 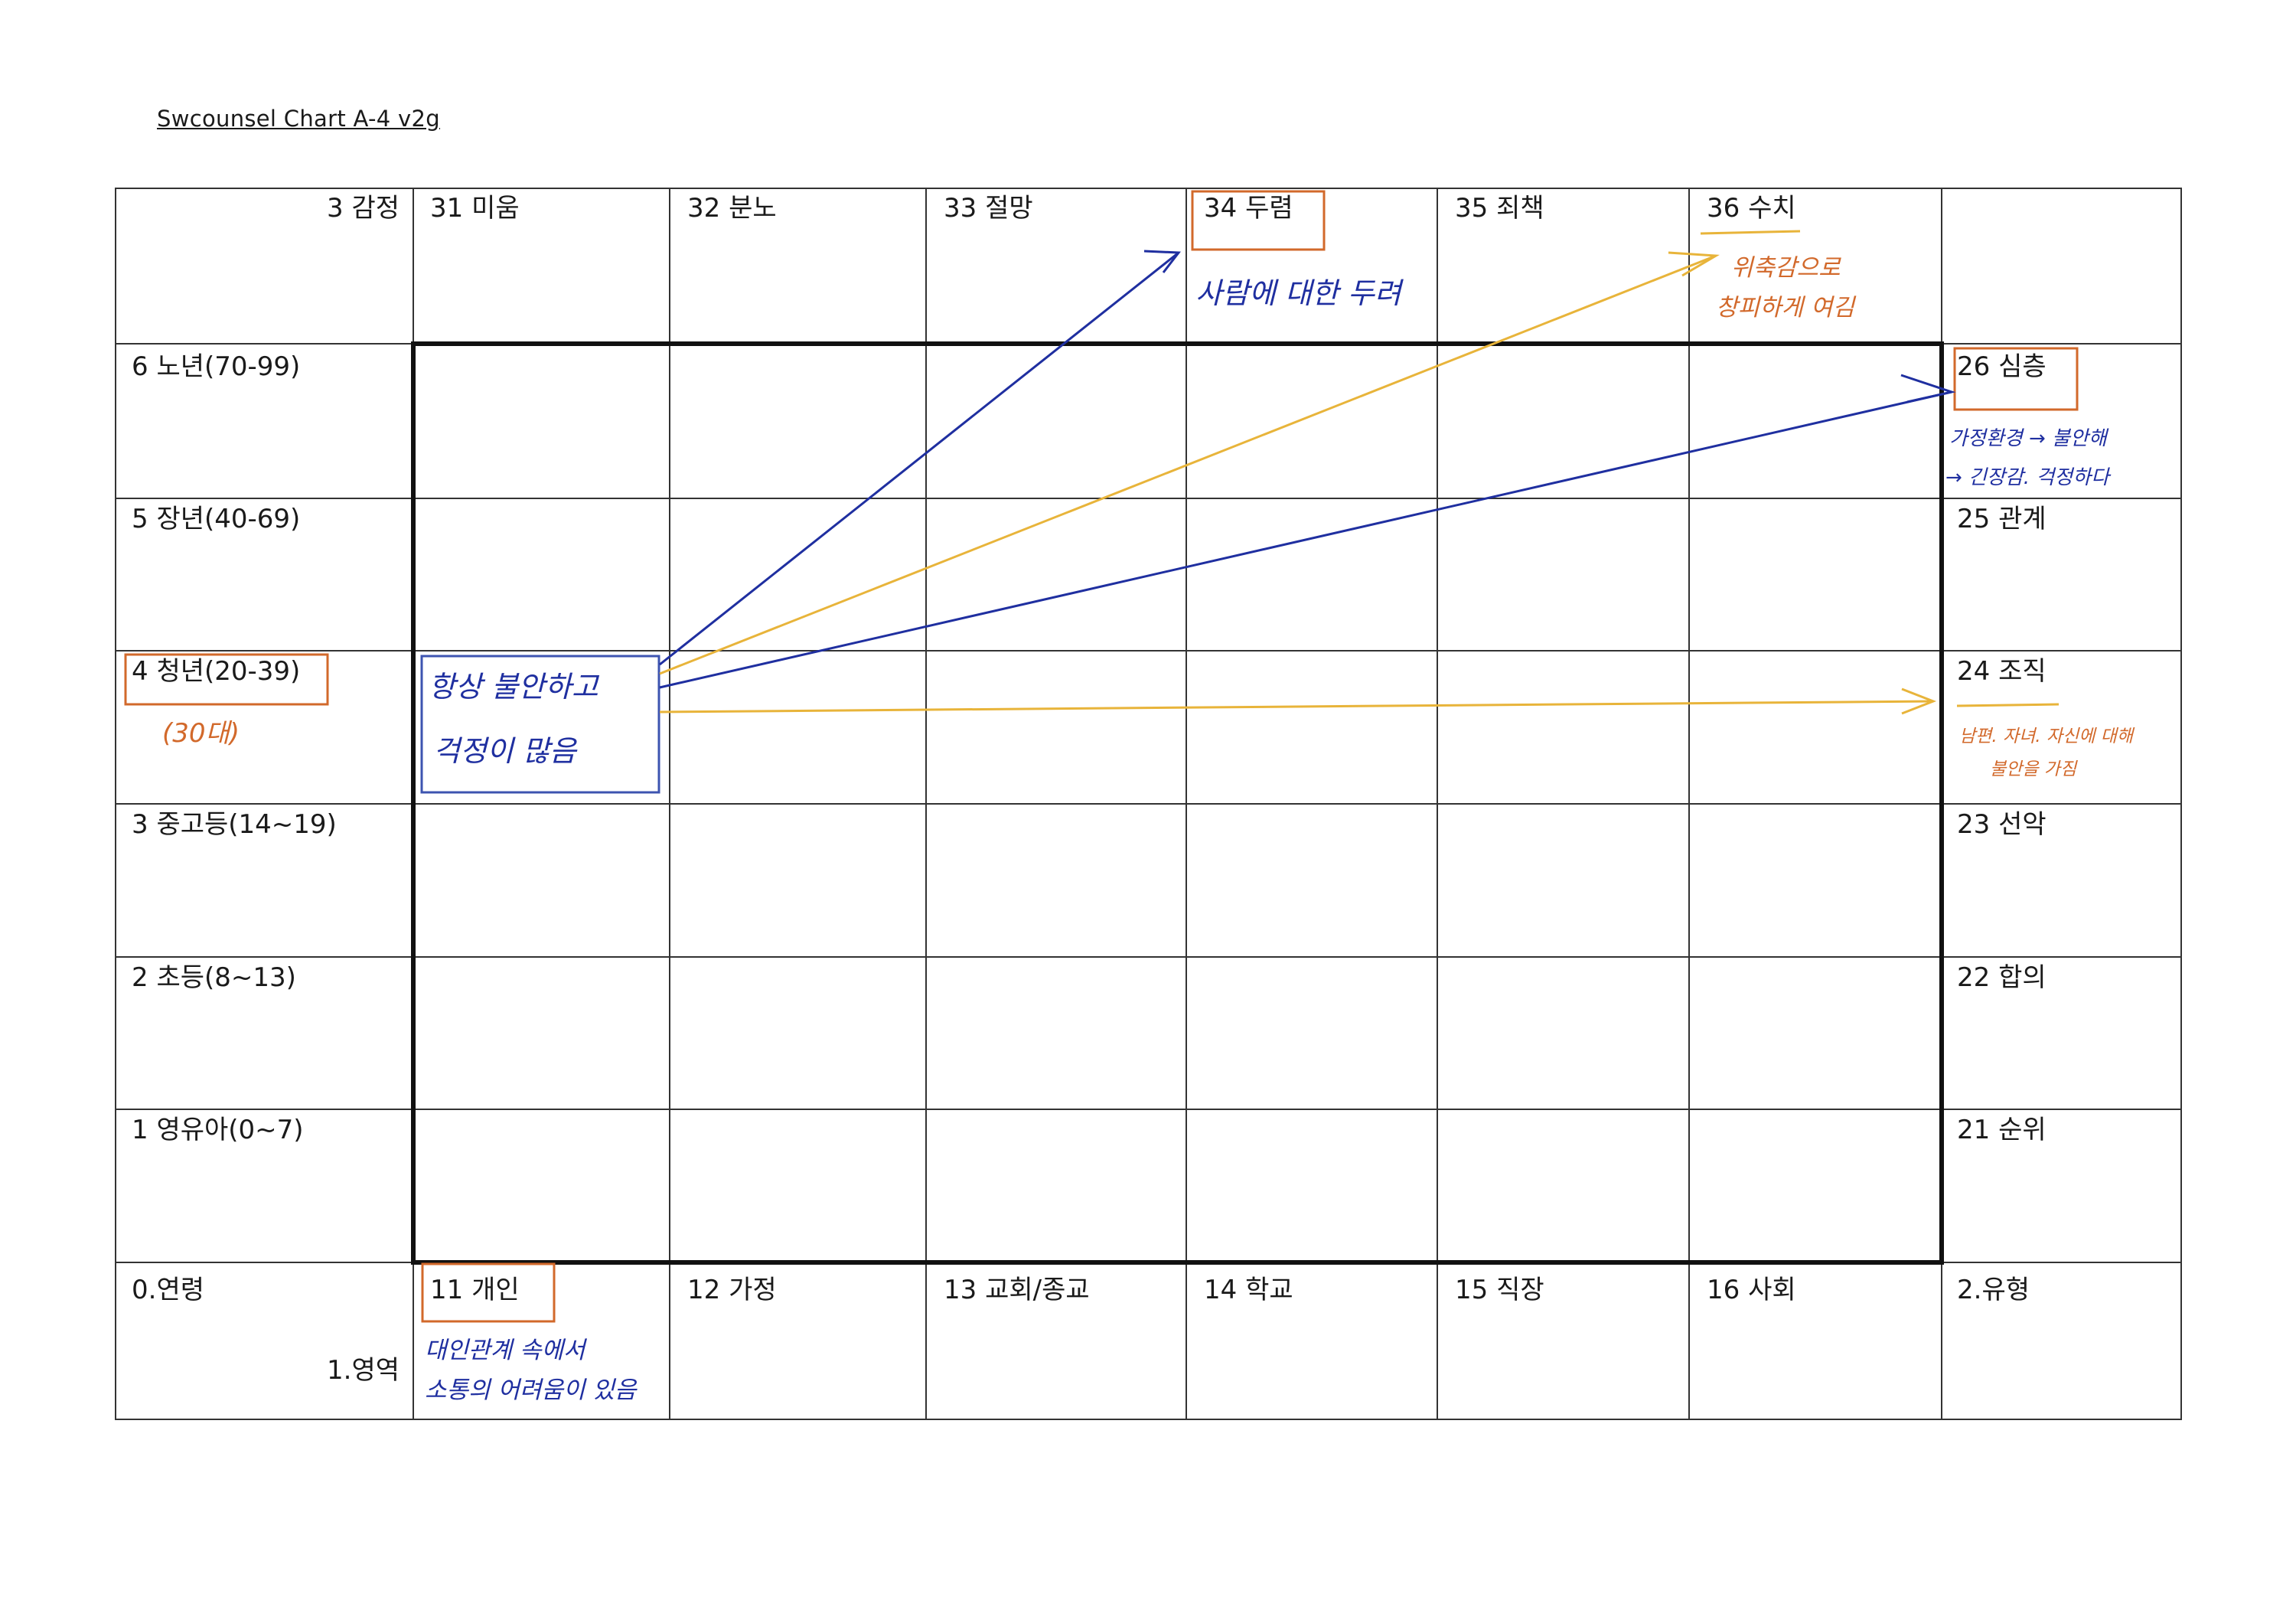 What do you see at coordinates (2033, 769) in the screenshot?
I see `org-note-line2: 불안을 가짐` at bounding box center [2033, 769].